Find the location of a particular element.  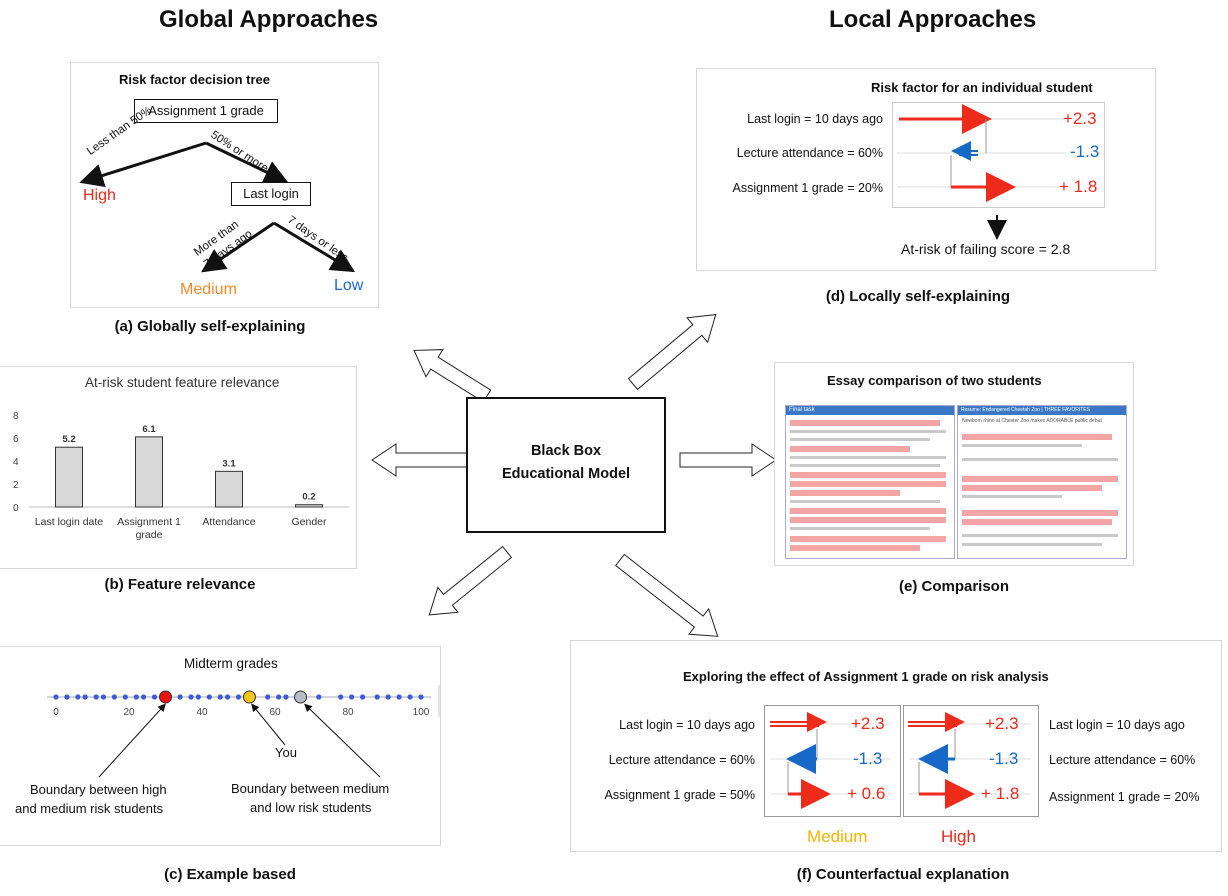

cf-left-row1-label: Last login = 10 days ago is located at coordinates (687, 725).